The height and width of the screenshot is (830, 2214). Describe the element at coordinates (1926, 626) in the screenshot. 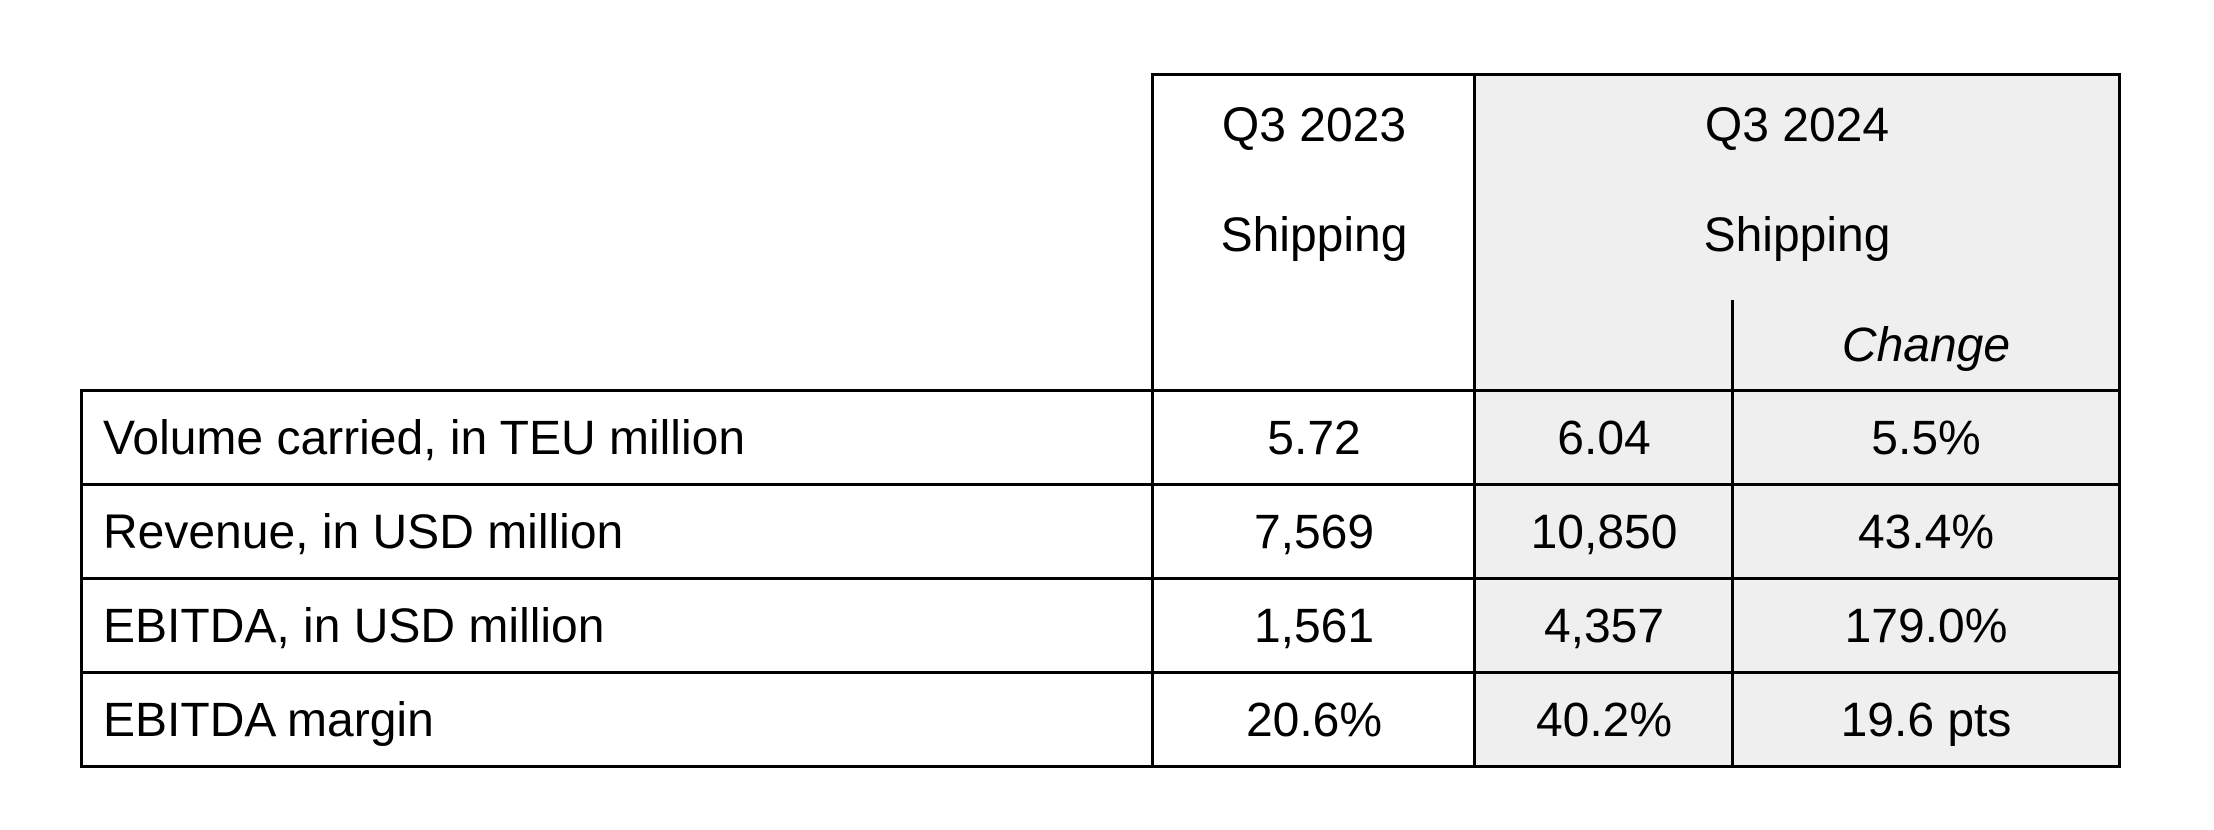

I see `cell-change: 179.0%` at that location.